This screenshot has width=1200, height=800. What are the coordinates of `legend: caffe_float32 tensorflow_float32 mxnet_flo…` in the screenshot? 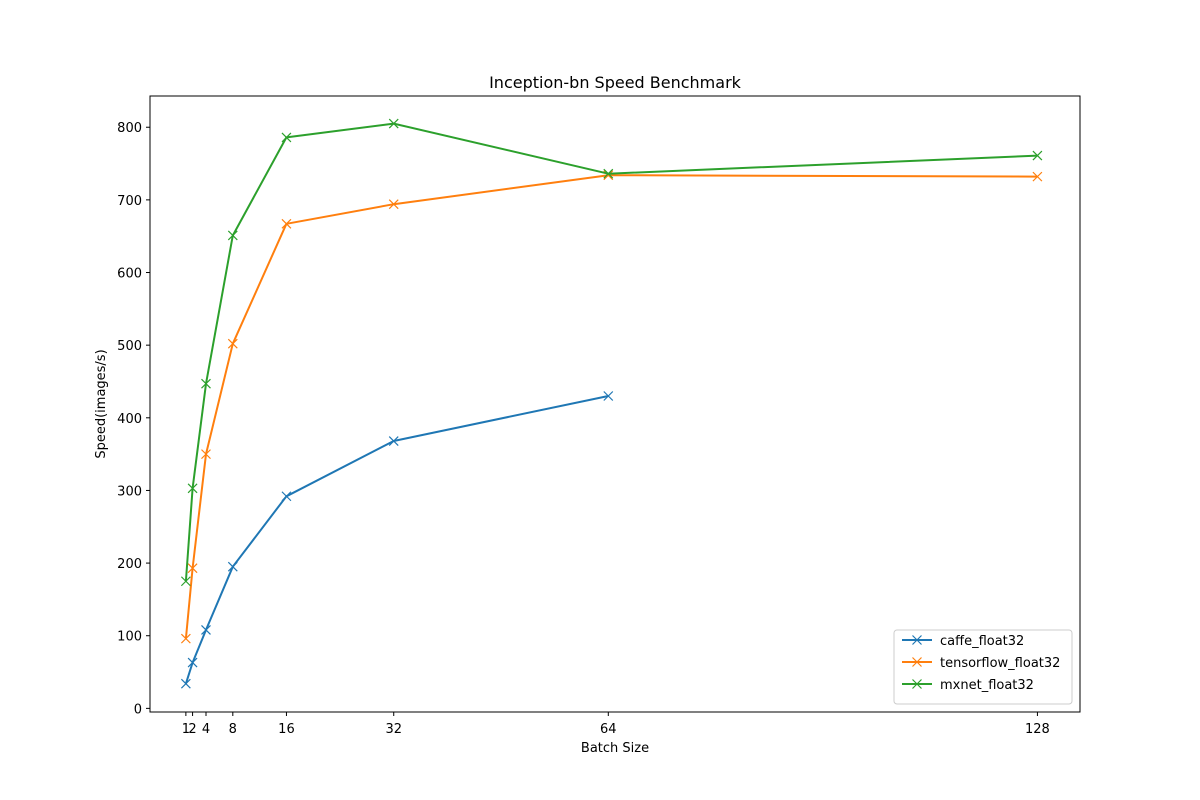 It's located at (983, 667).